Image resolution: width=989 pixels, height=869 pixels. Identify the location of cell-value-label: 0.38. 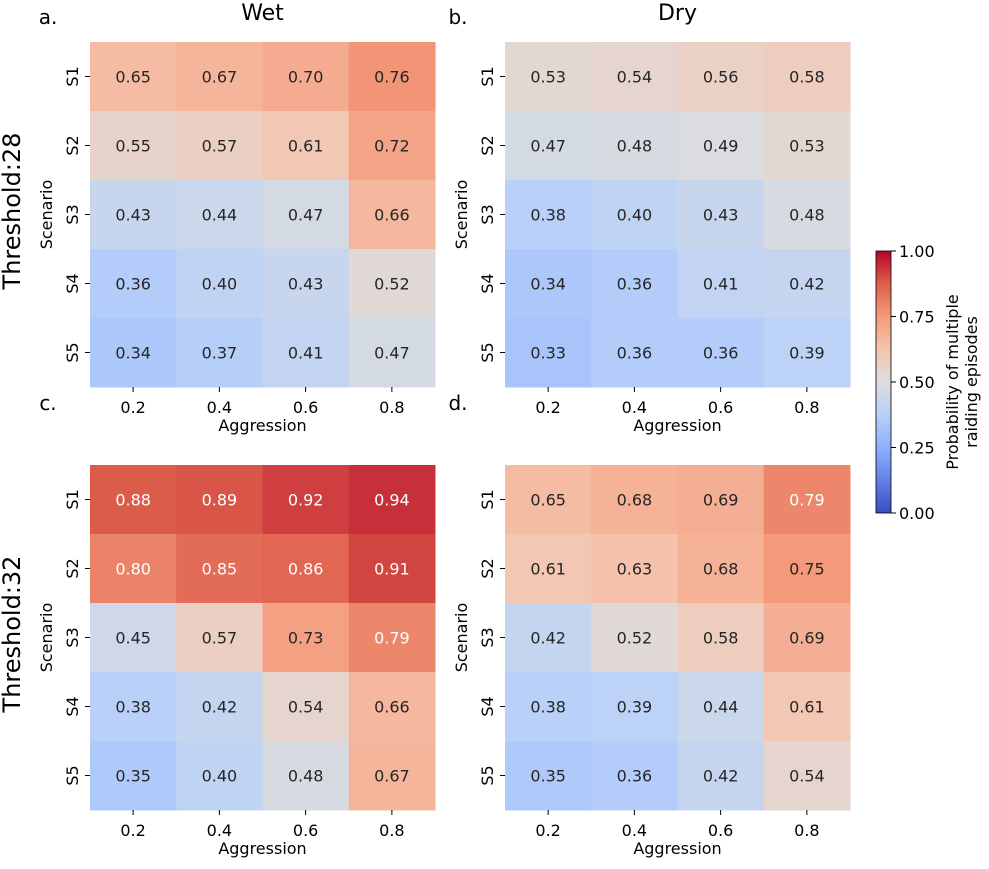
(548, 215).